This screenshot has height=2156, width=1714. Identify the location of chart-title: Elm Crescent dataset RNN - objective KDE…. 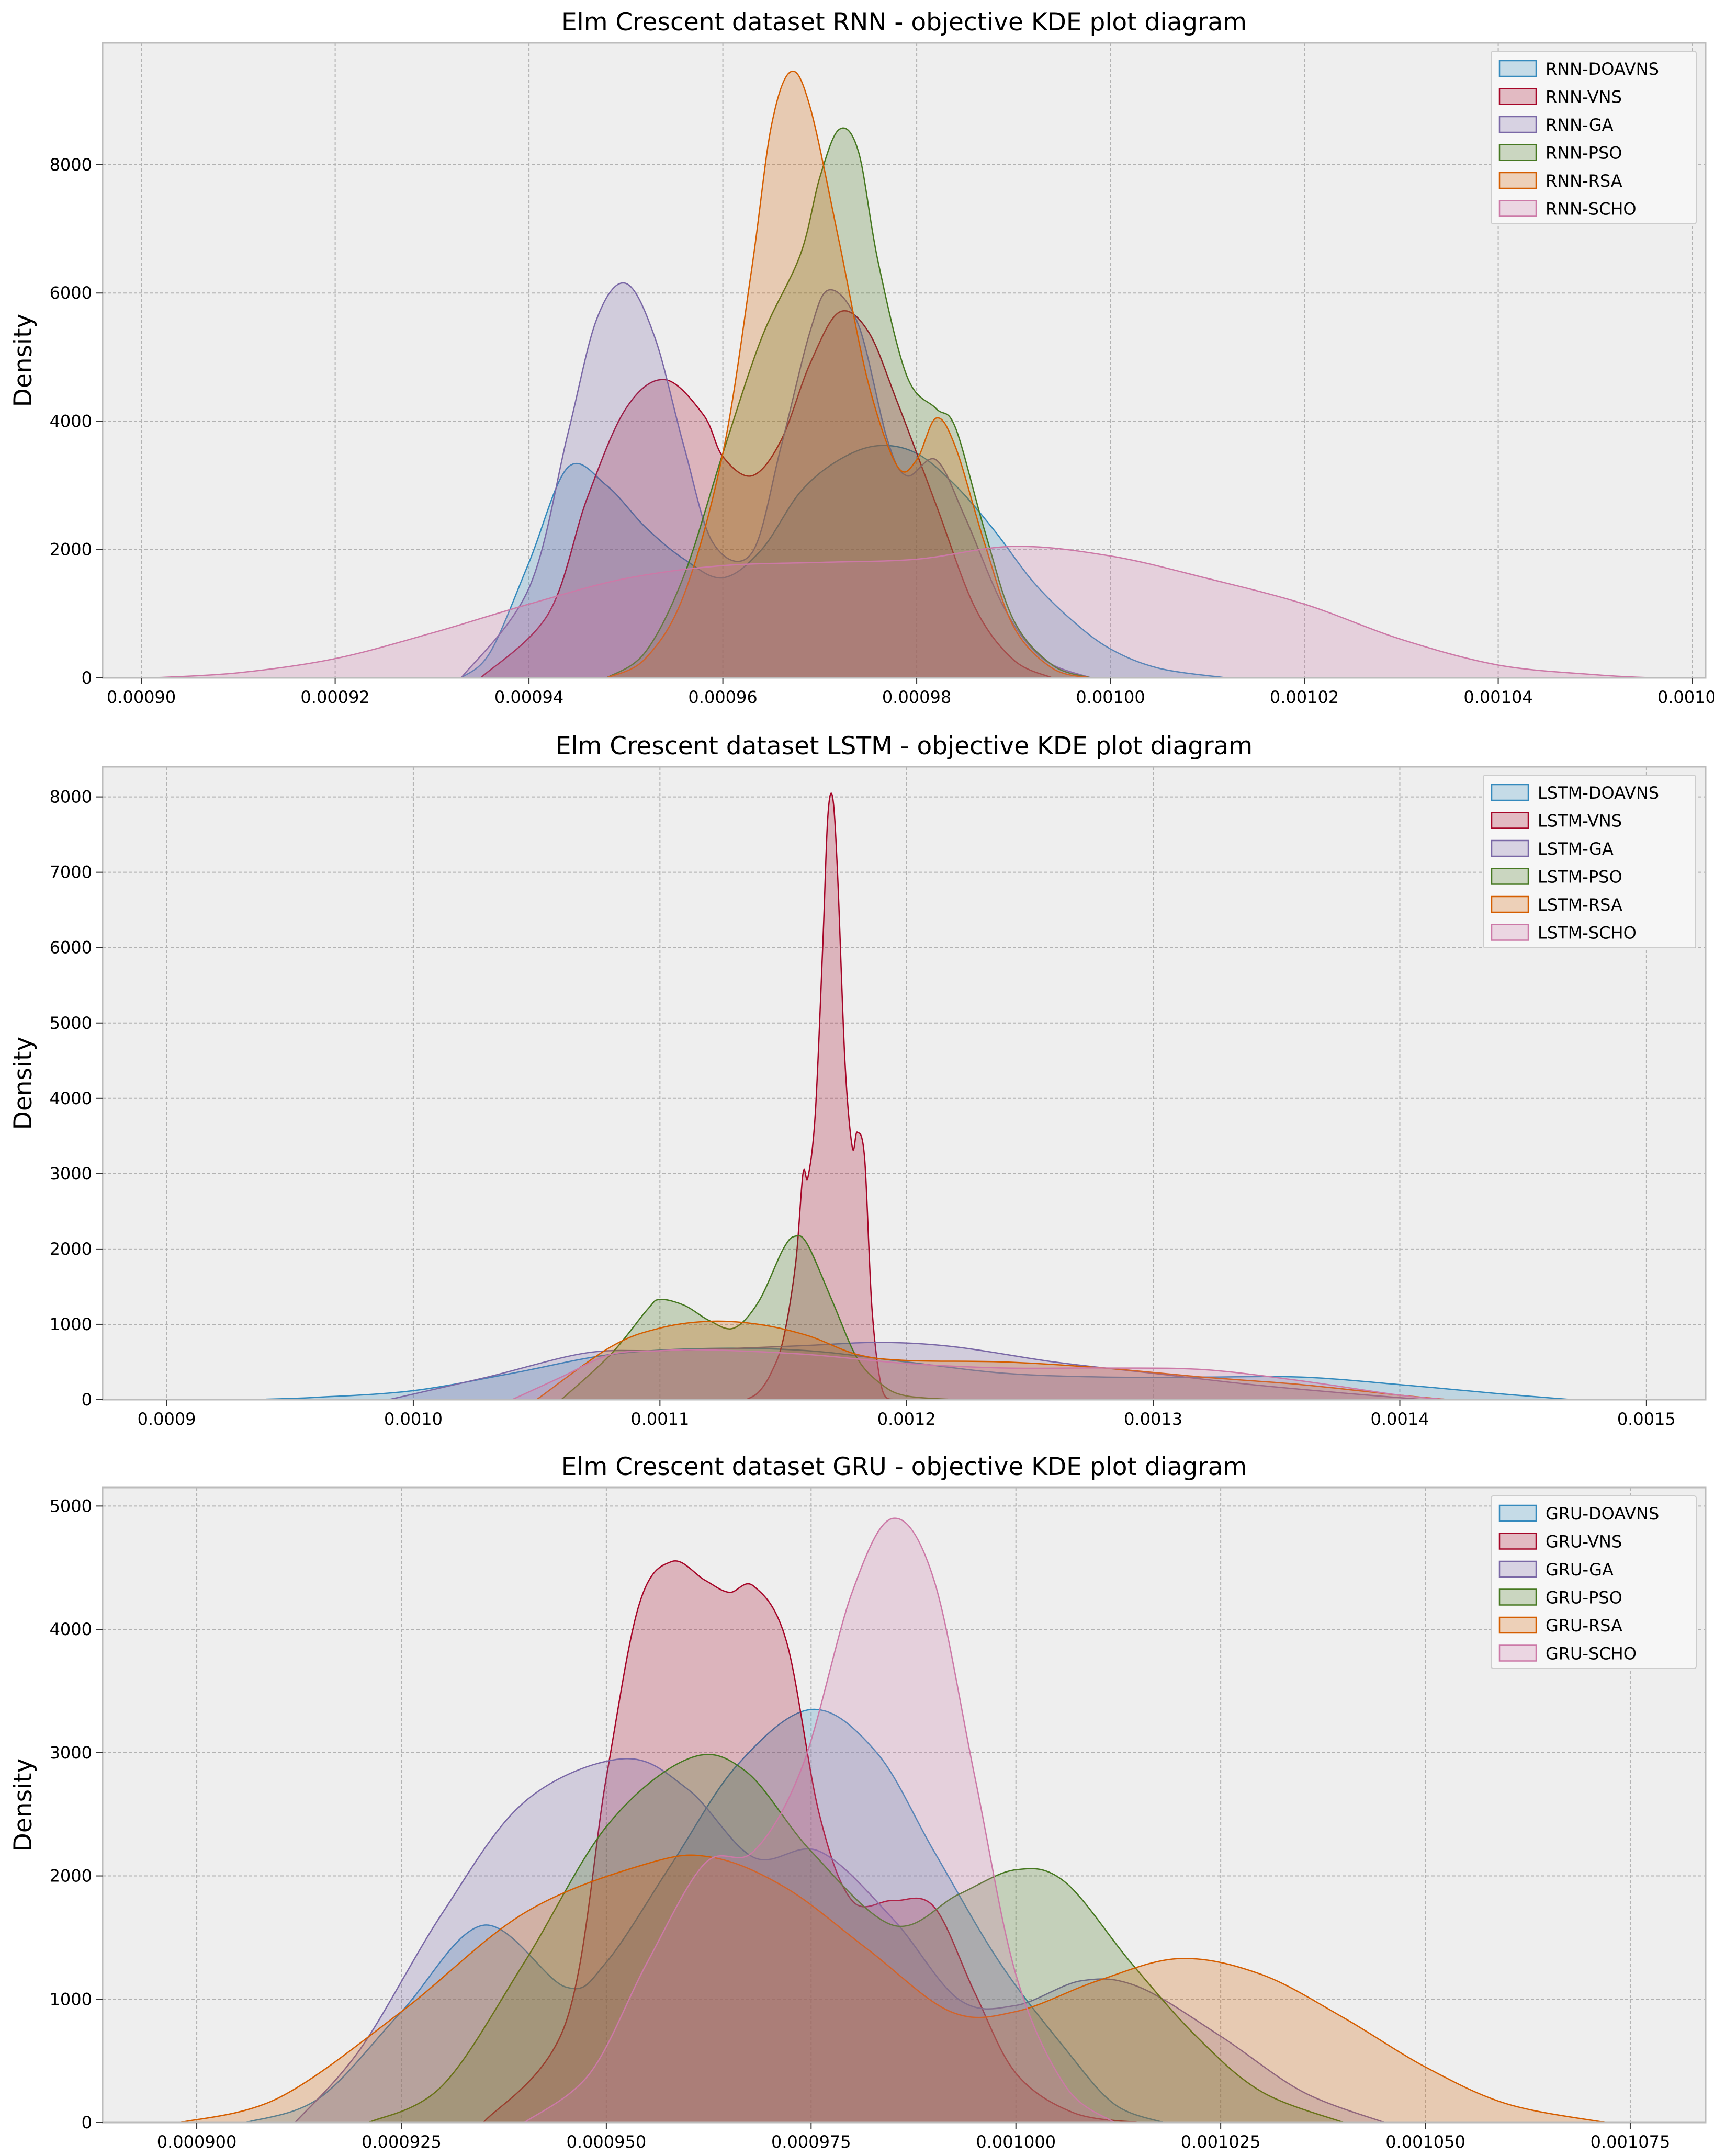
(904, 22).